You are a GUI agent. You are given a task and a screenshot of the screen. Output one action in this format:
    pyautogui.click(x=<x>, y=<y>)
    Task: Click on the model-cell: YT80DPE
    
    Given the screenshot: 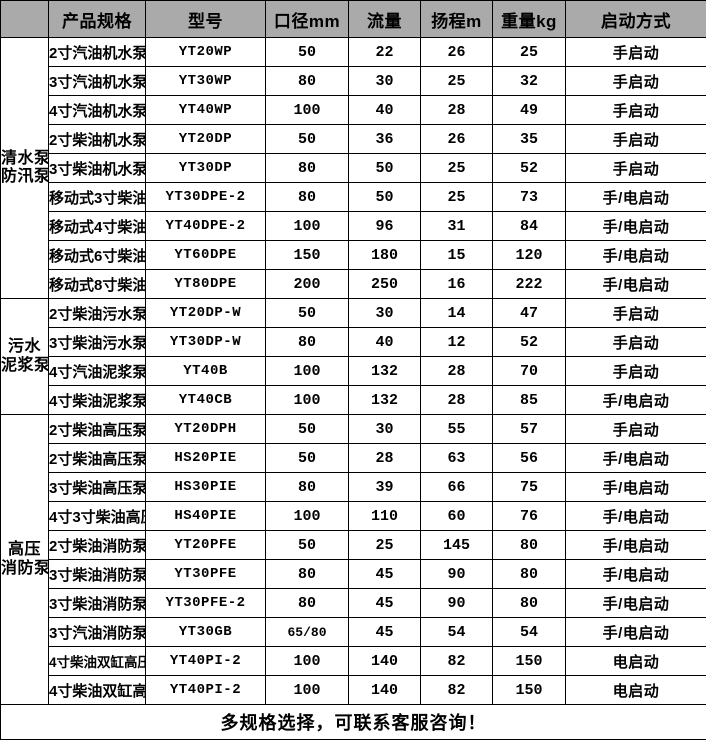 What is the action you would take?
    pyautogui.click(x=206, y=284)
    